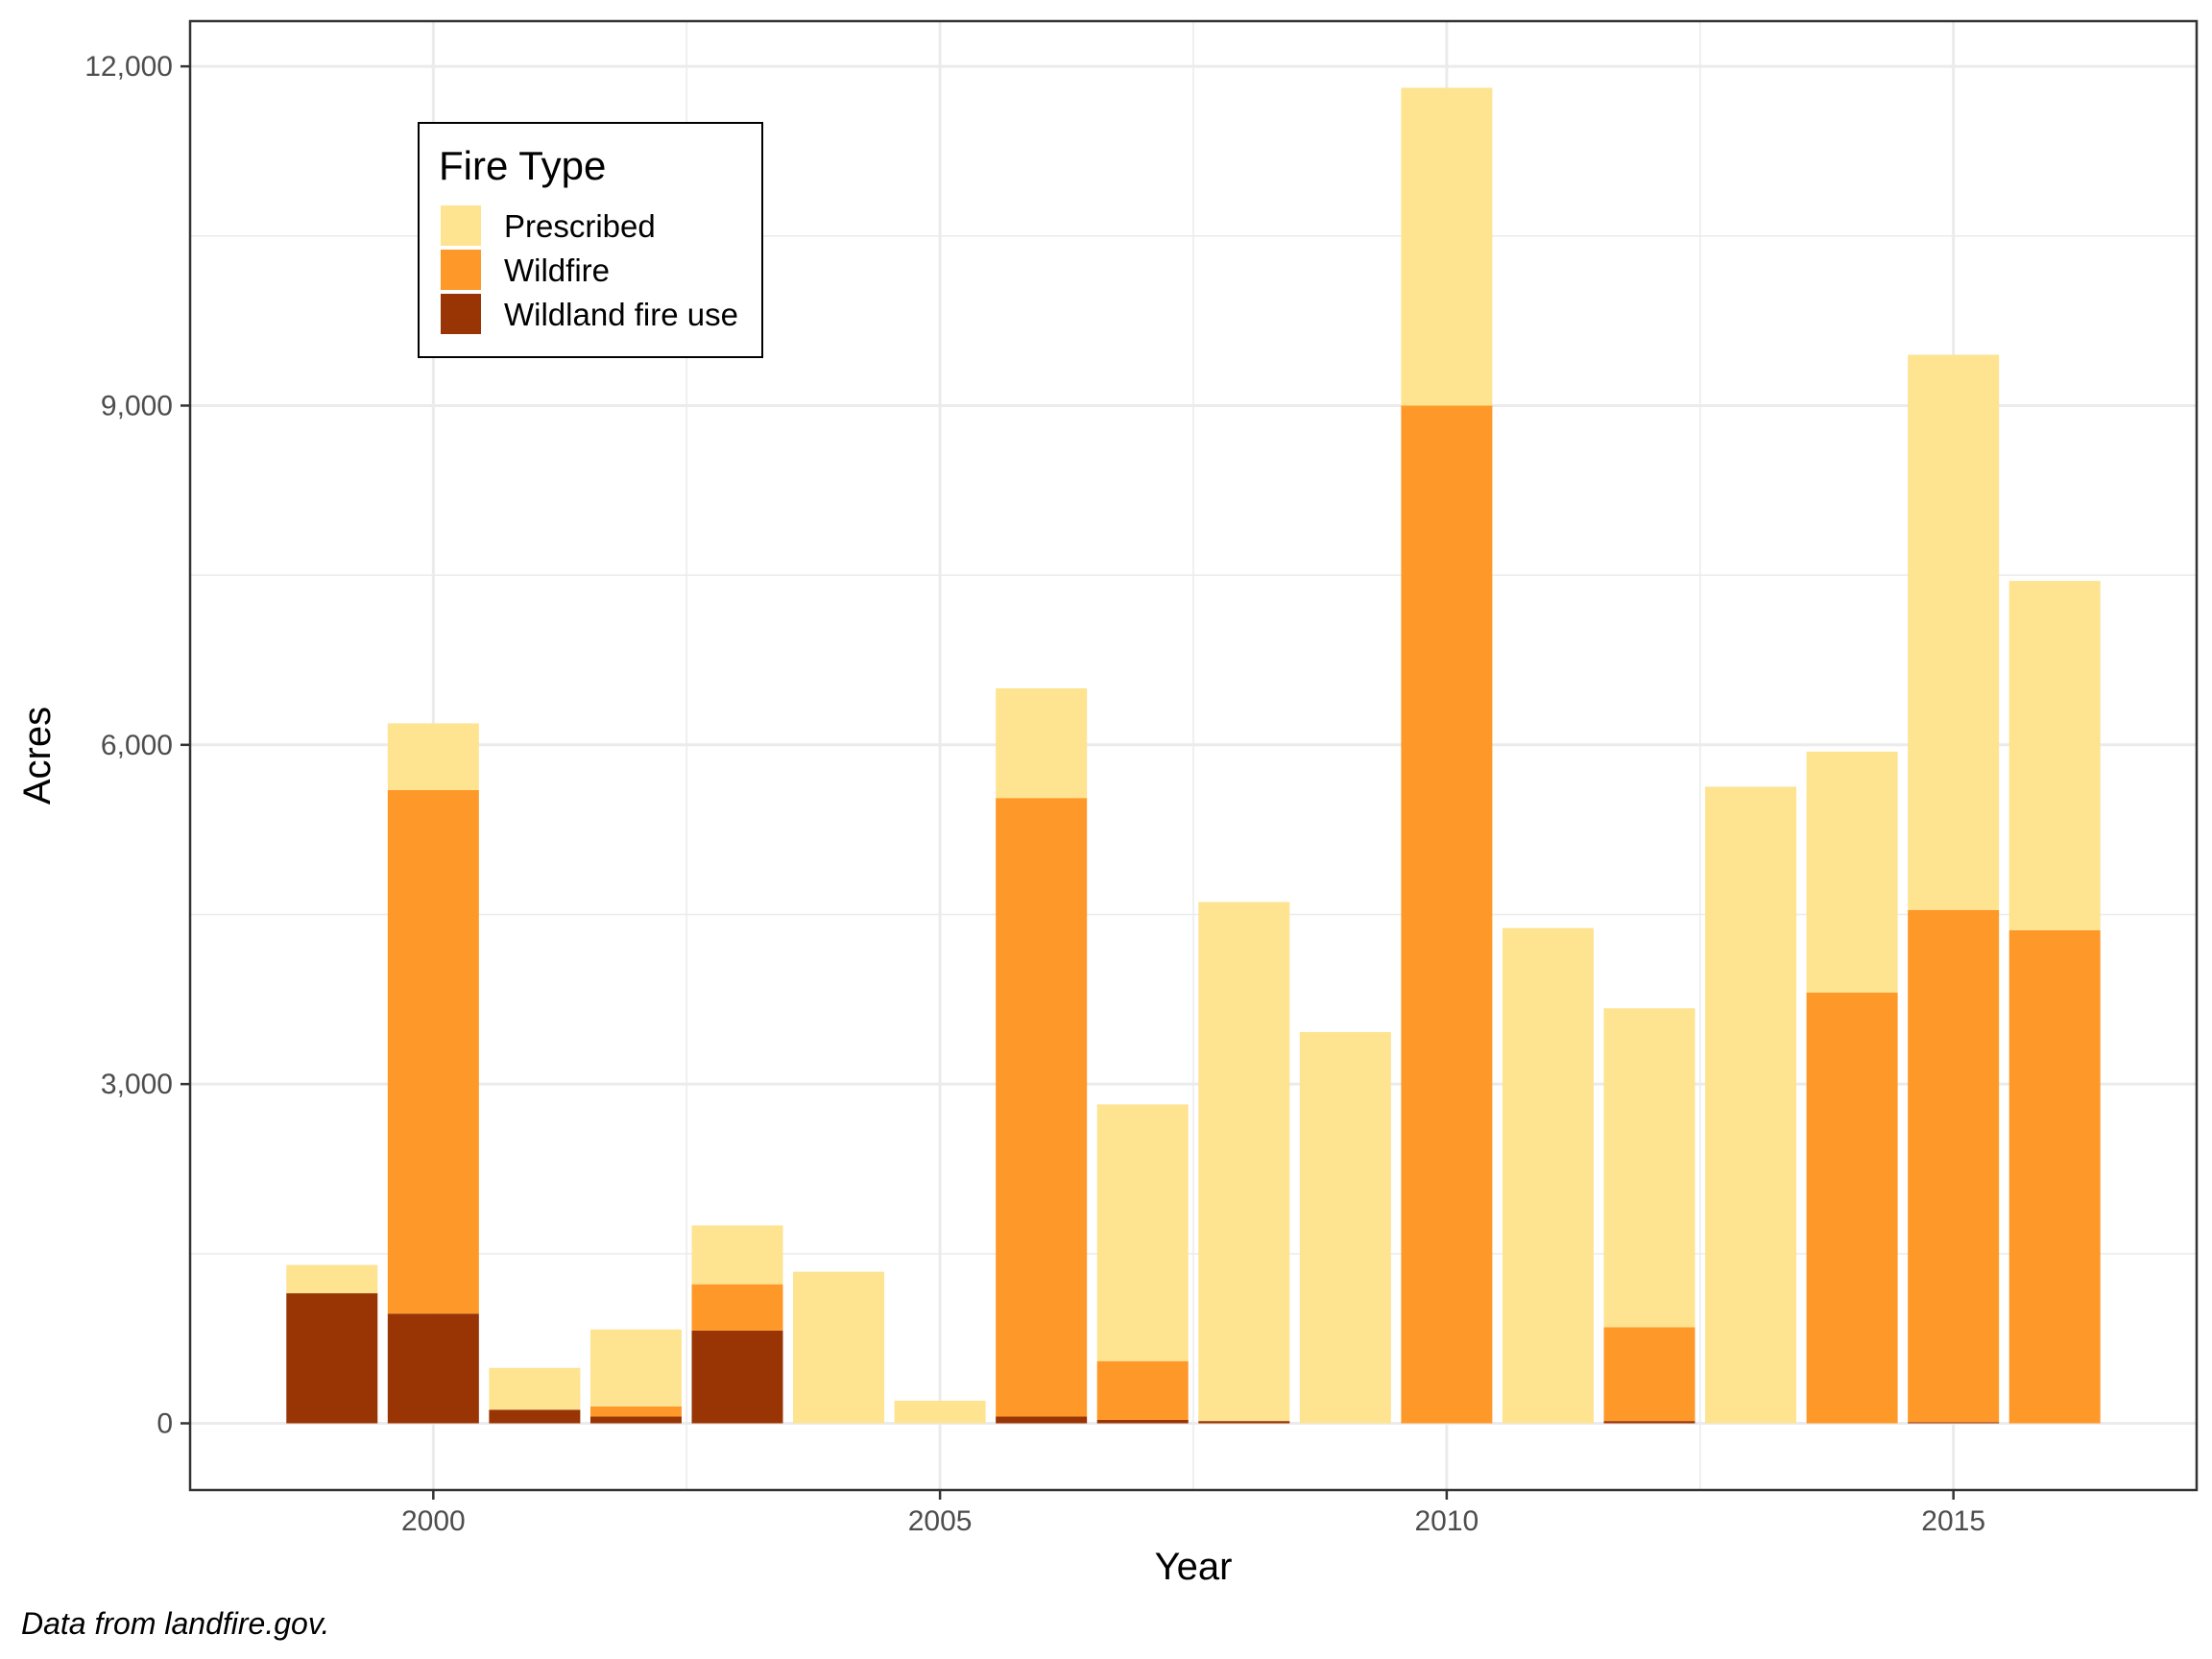 This screenshot has height=1659, width=2212. What do you see at coordinates (461, 314) in the screenshot?
I see `legend-key-wildland-fire-use` at bounding box center [461, 314].